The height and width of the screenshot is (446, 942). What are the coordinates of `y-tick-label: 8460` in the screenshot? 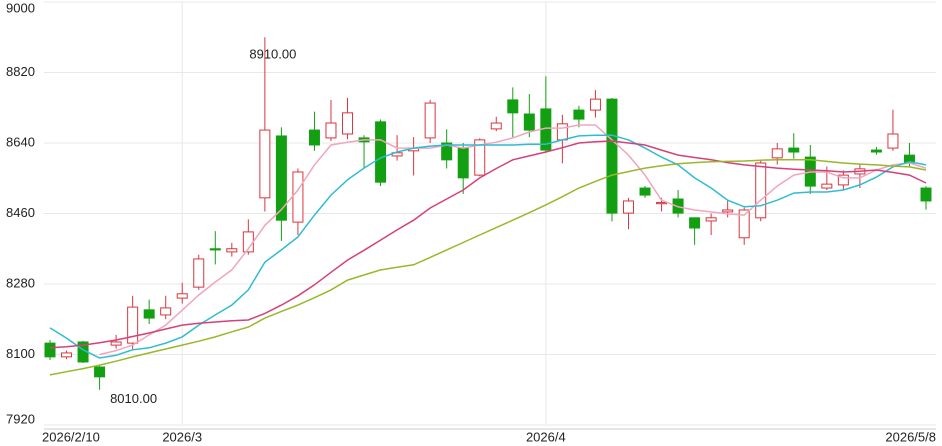 It's located at (20, 212).